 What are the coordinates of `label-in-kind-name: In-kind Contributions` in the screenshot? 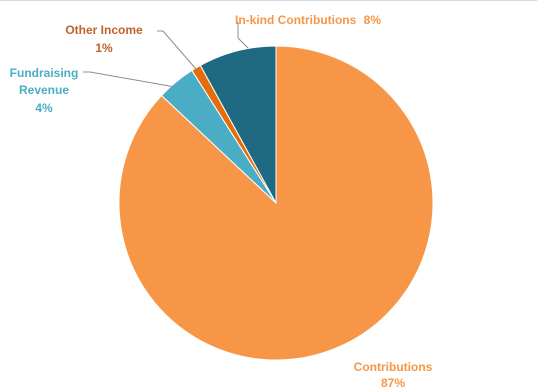 It's located at (296, 20).